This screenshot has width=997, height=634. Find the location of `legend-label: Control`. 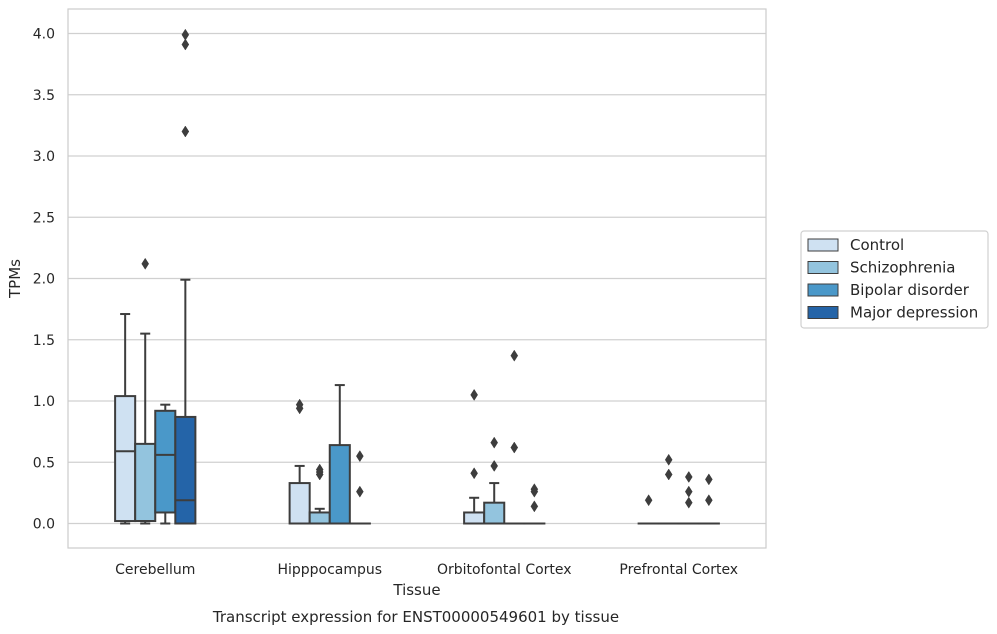

legend-label: Control is located at coordinates (877, 245).